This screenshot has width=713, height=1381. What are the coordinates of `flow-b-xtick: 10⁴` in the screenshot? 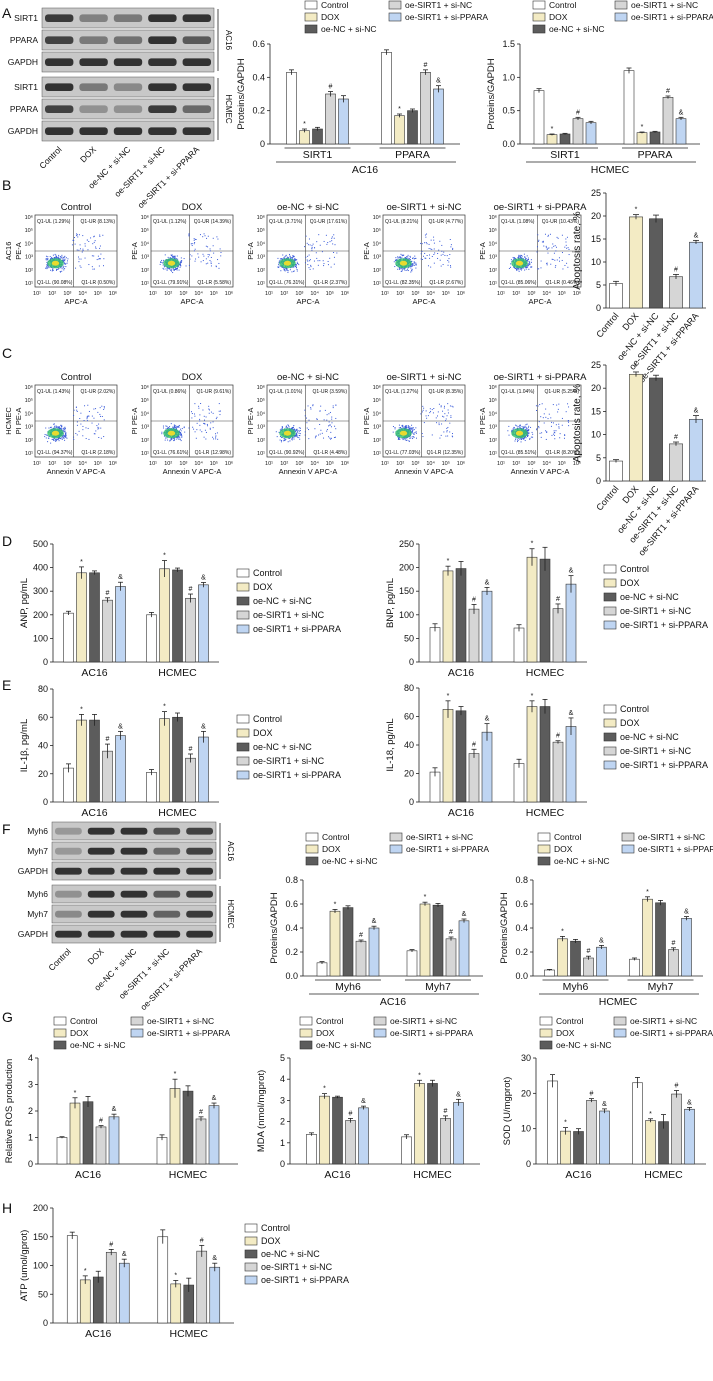 It's located at (198, 293).